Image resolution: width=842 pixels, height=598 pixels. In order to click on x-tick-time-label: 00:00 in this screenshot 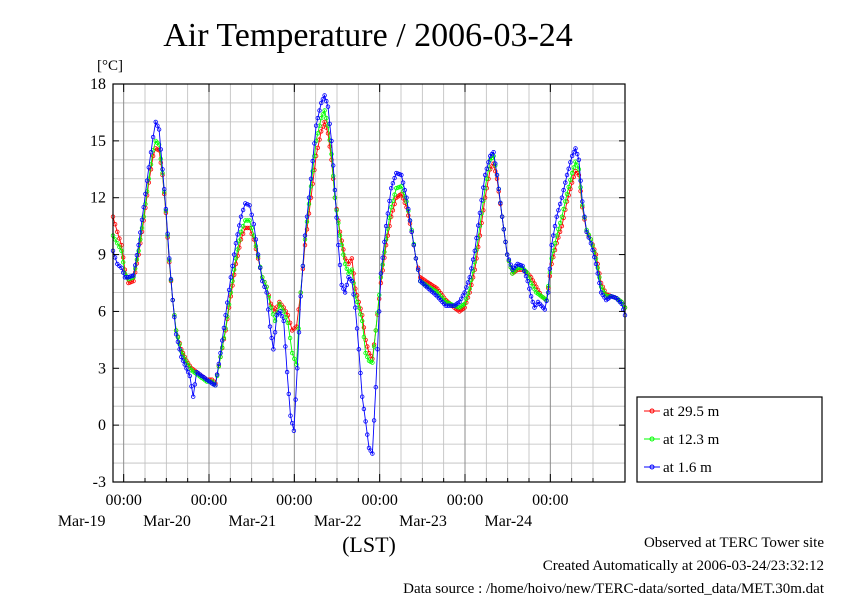, I will do `click(123, 500)`.